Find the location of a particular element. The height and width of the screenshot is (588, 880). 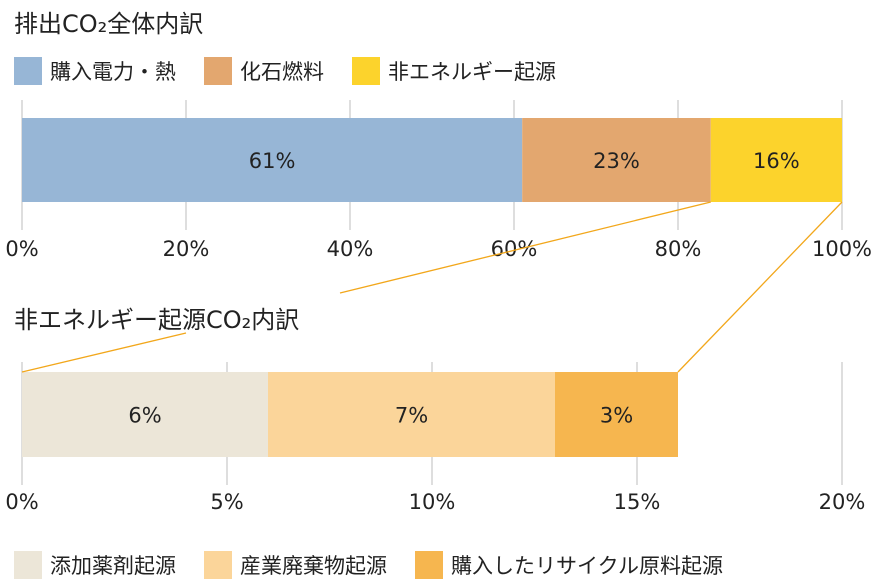

chart1-legend: 購入電力・熱 化石燃料 非エネルギー起源 is located at coordinates (299, 71).